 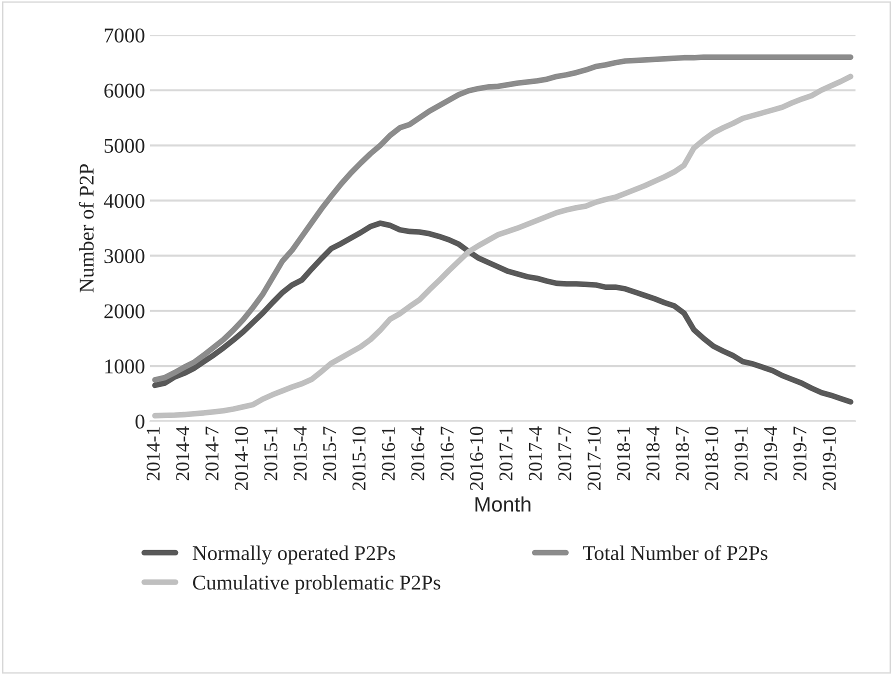 I want to click on y-tick-label: 0, so click(x=140, y=421).